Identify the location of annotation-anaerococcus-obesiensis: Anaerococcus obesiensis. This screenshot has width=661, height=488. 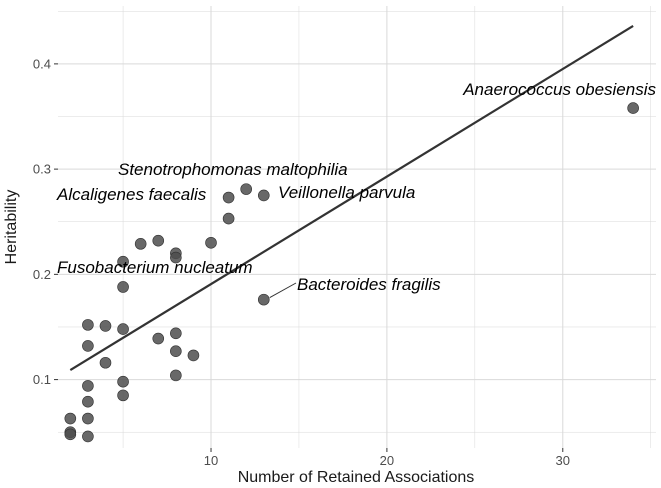
(559, 89).